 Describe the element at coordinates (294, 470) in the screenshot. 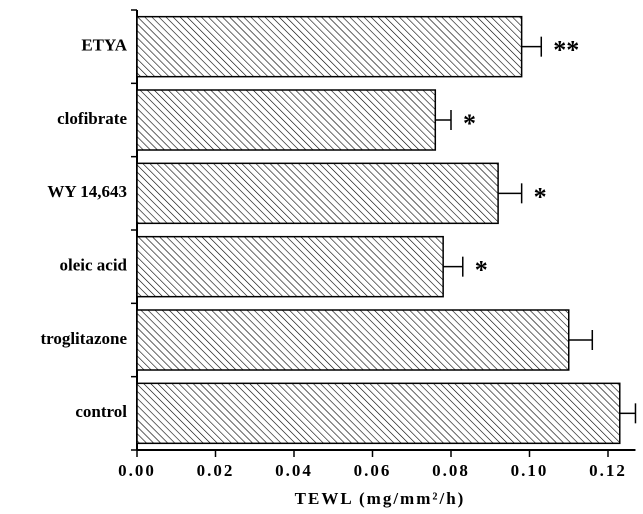

I see `x-tick-label: 0.04` at that location.